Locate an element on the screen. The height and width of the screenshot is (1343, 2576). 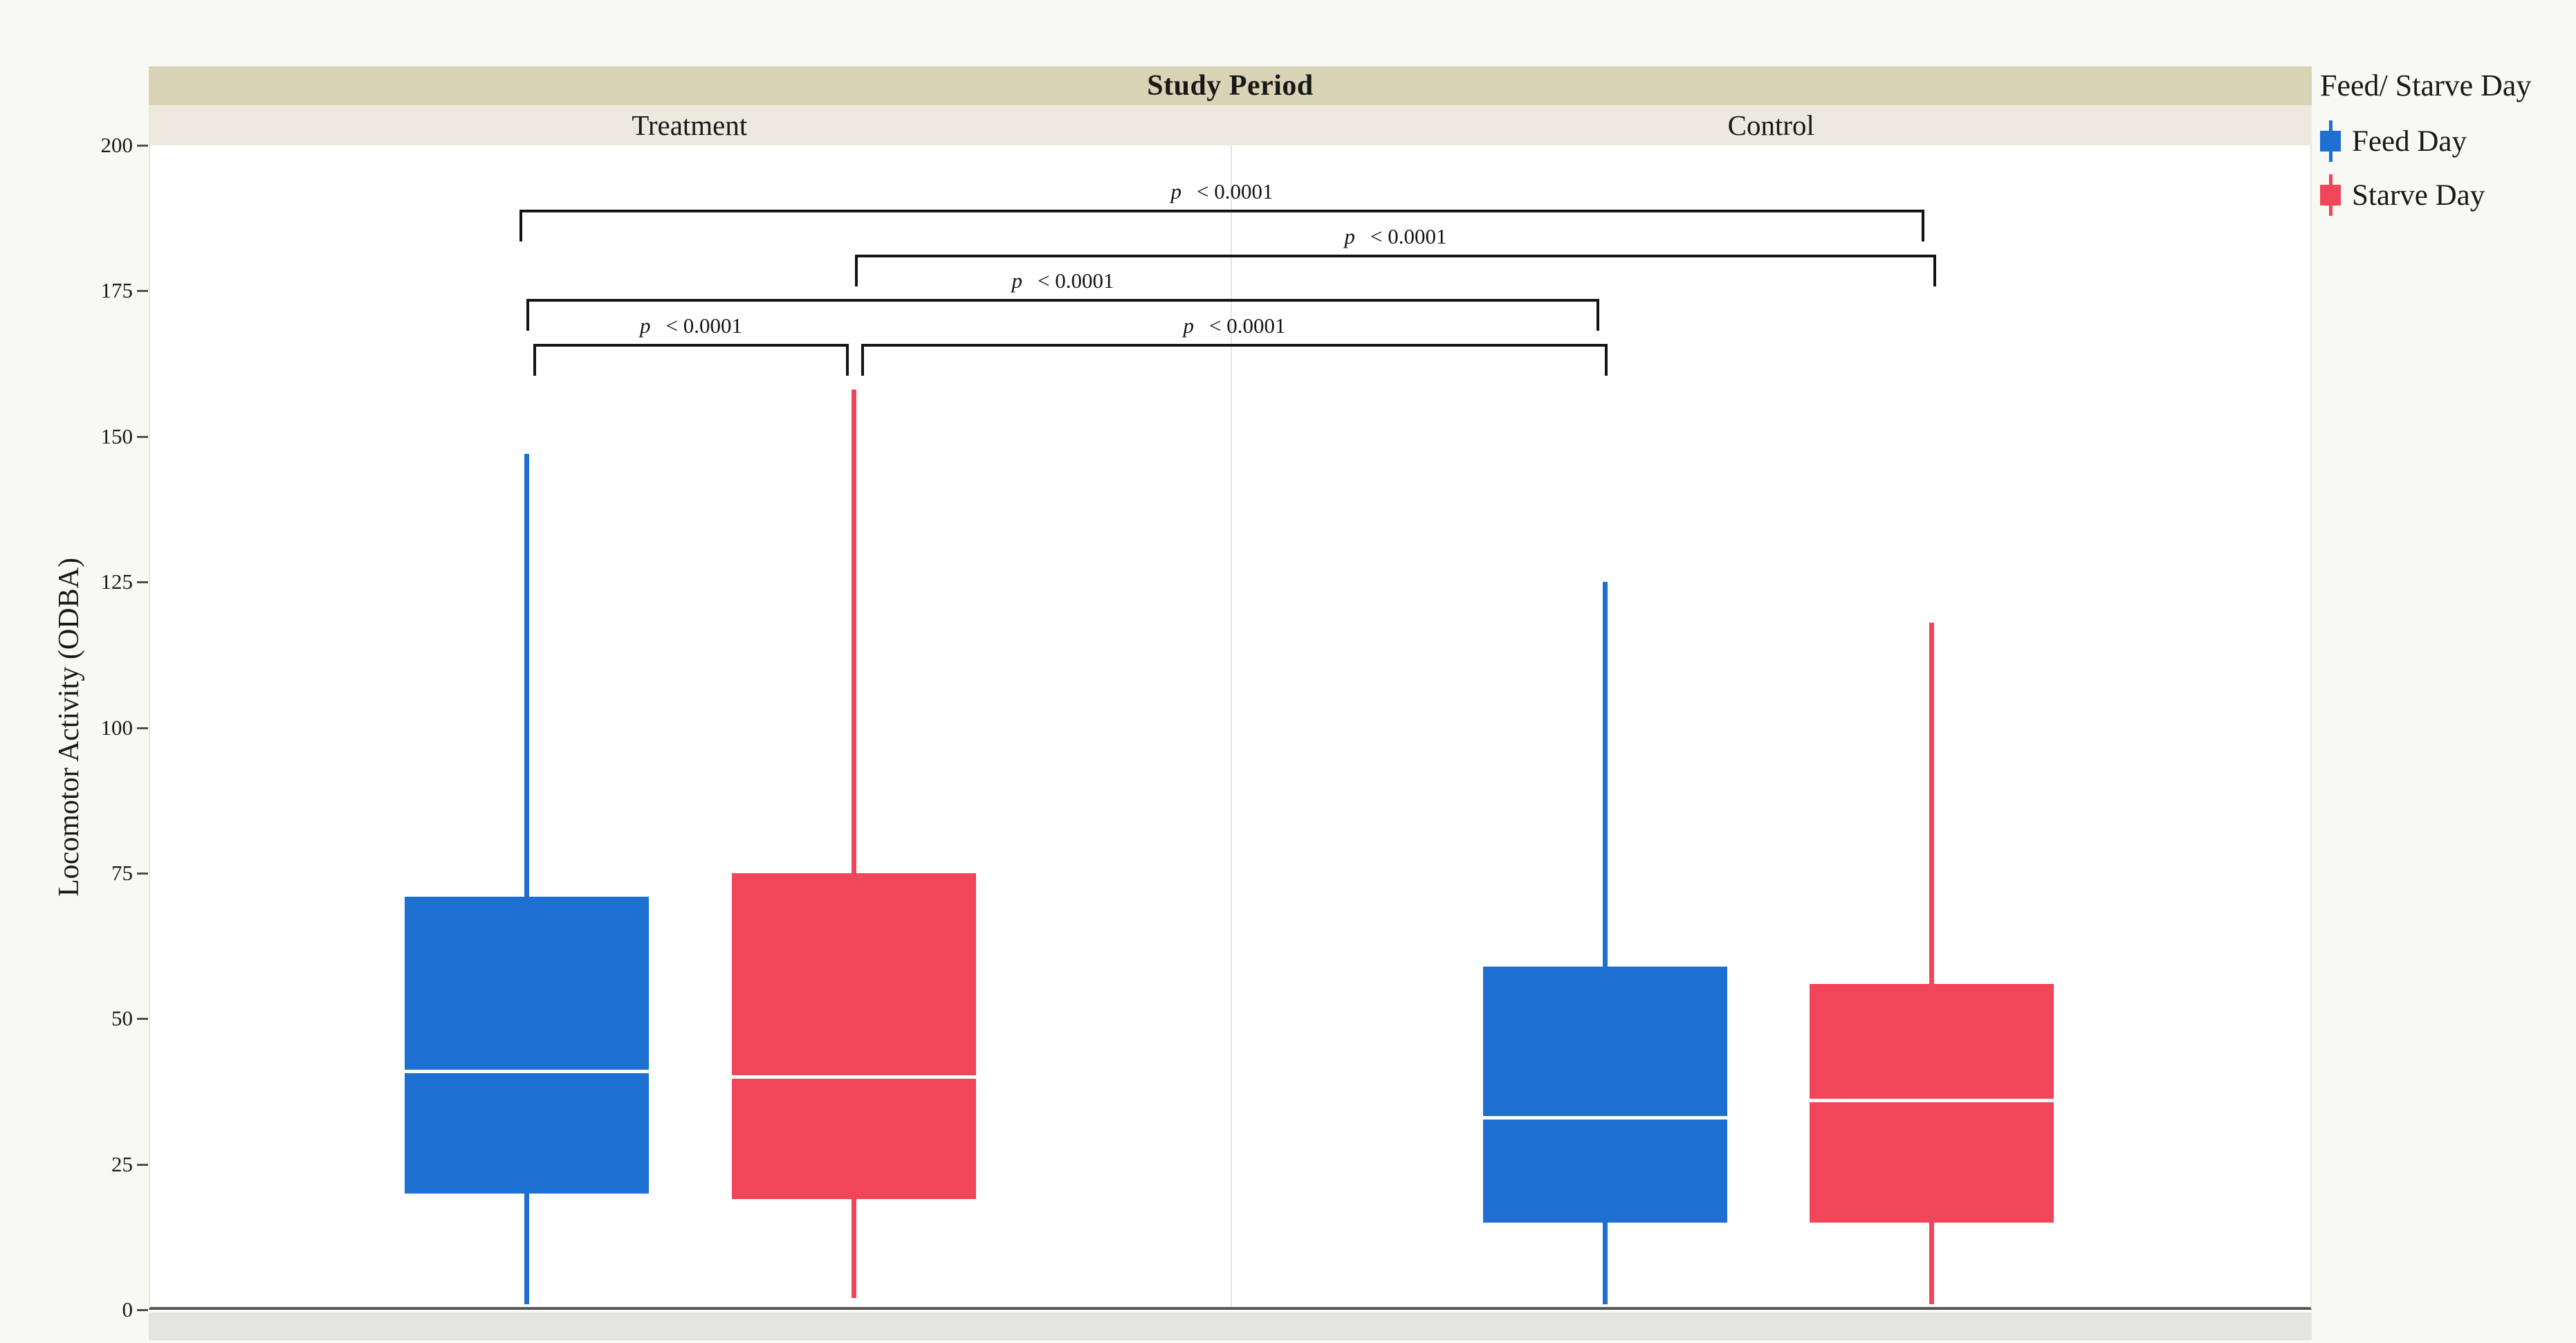
median-control-feed-day is located at coordinates (1604, 1118).